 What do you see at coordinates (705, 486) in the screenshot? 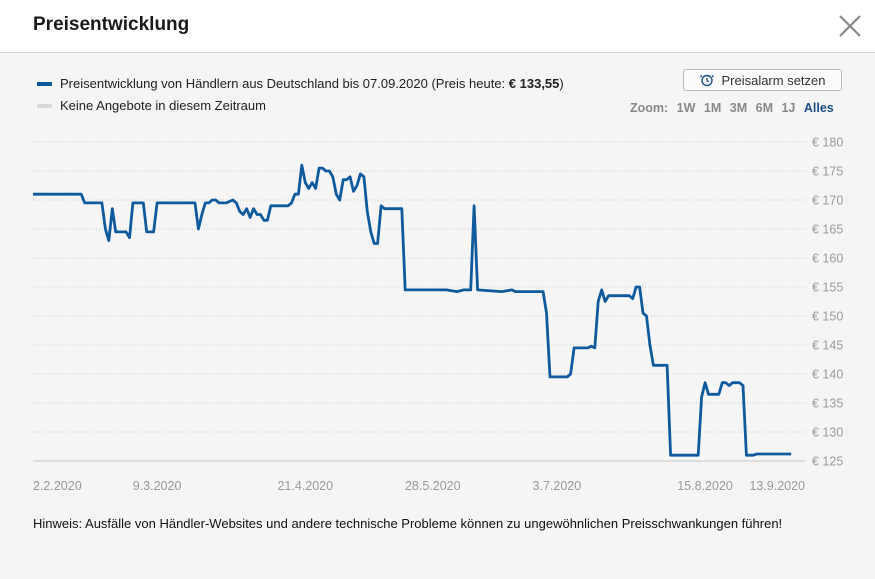
I see `x-tick-label-5: 15.8.2020` at bounding box center [705, 486].